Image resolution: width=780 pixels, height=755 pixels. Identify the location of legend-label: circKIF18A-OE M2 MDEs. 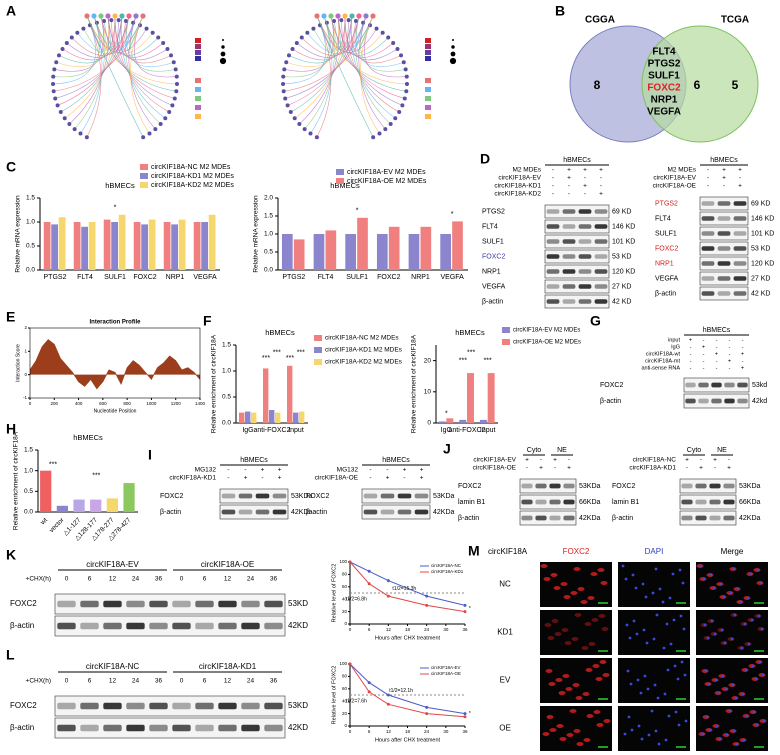
(387, 181).